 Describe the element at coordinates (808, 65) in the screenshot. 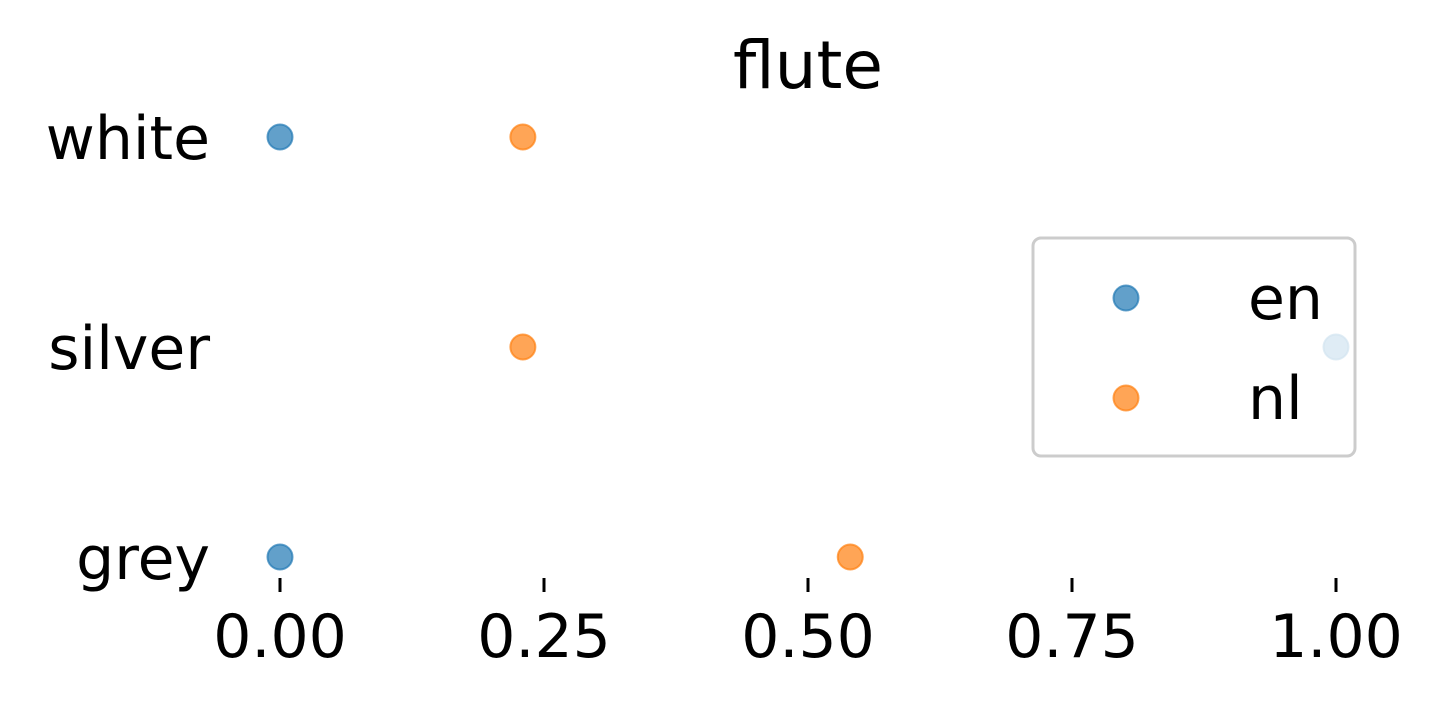

I see `chart-title: flute` at that location.